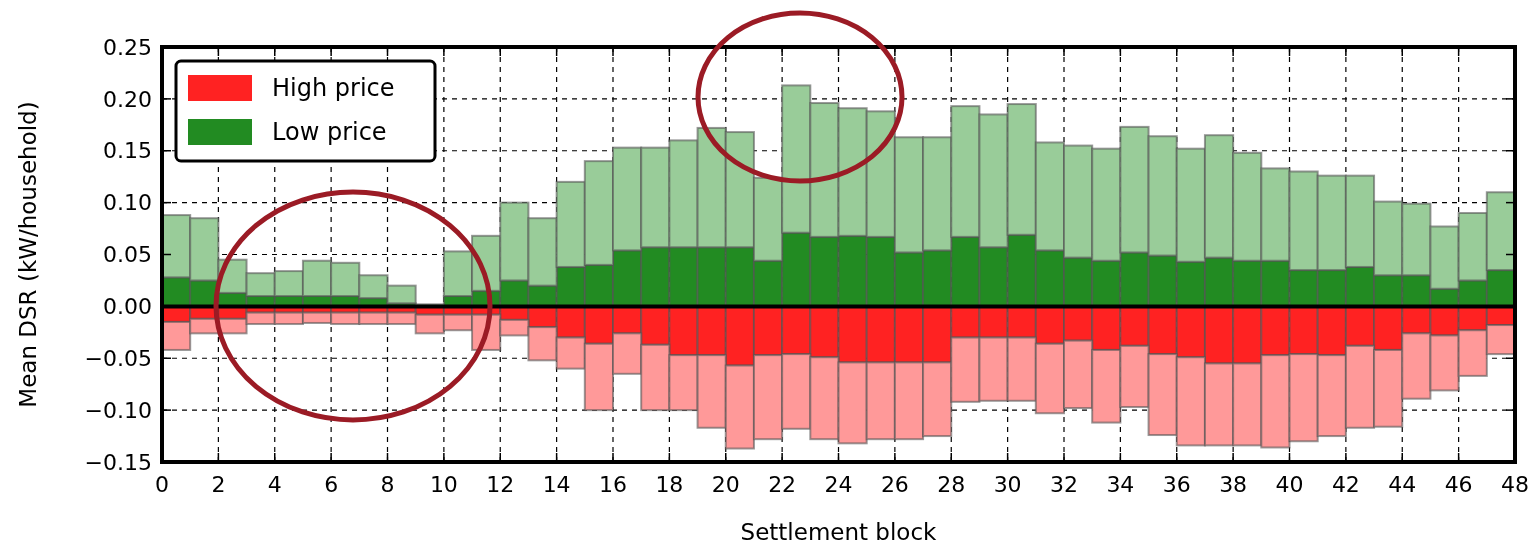 The width and height of the screenshot is (1537, 552). Describe the element at coordinates (500, 484) in the screenshot. I see `x-tick-label: 12` at that location.